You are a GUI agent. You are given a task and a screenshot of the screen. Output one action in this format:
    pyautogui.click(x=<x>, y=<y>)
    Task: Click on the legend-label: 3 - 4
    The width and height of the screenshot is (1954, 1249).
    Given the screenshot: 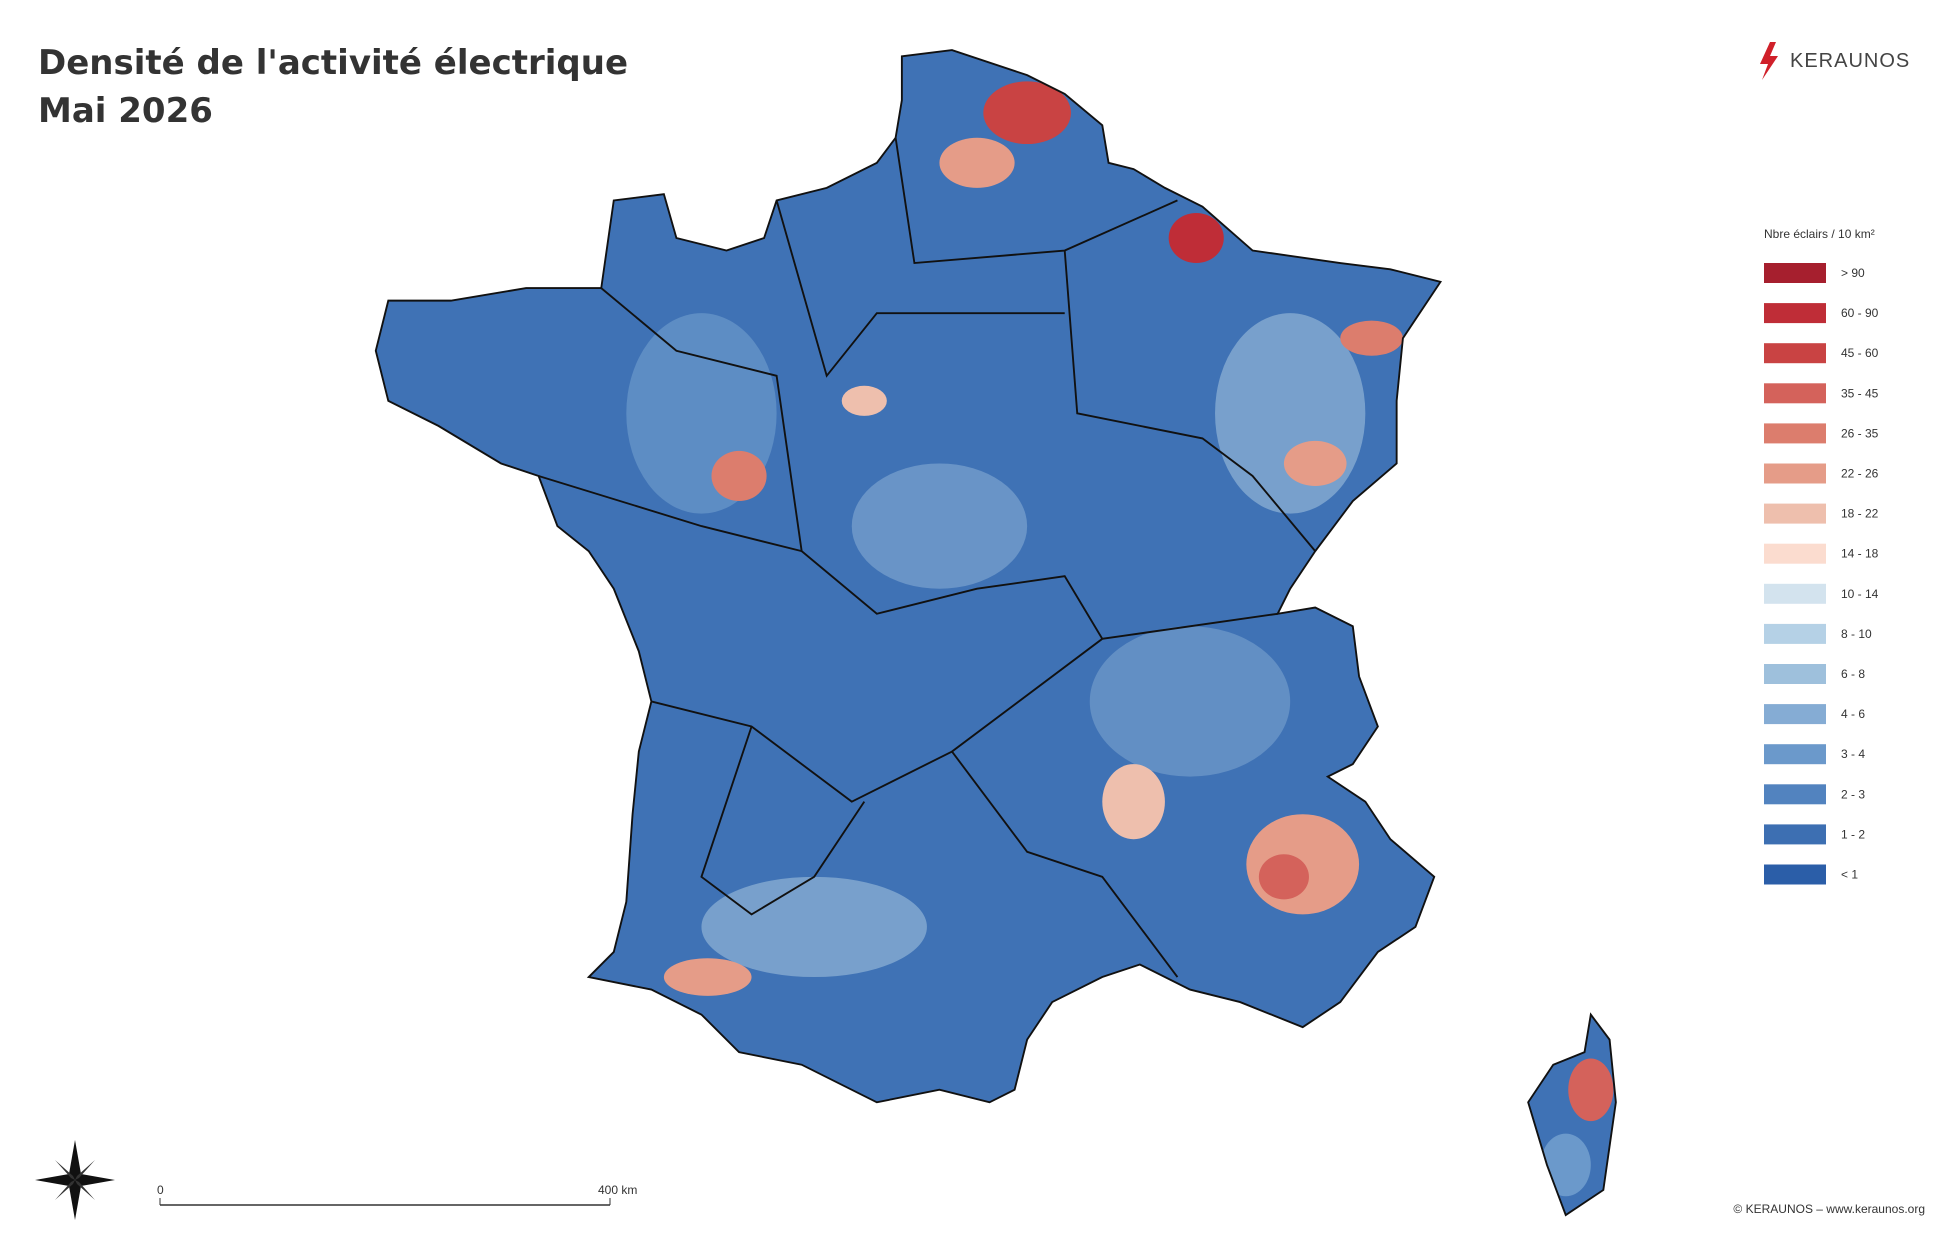 What is the action you would take?
    pyautogui.click(x=1853, y=754)
    